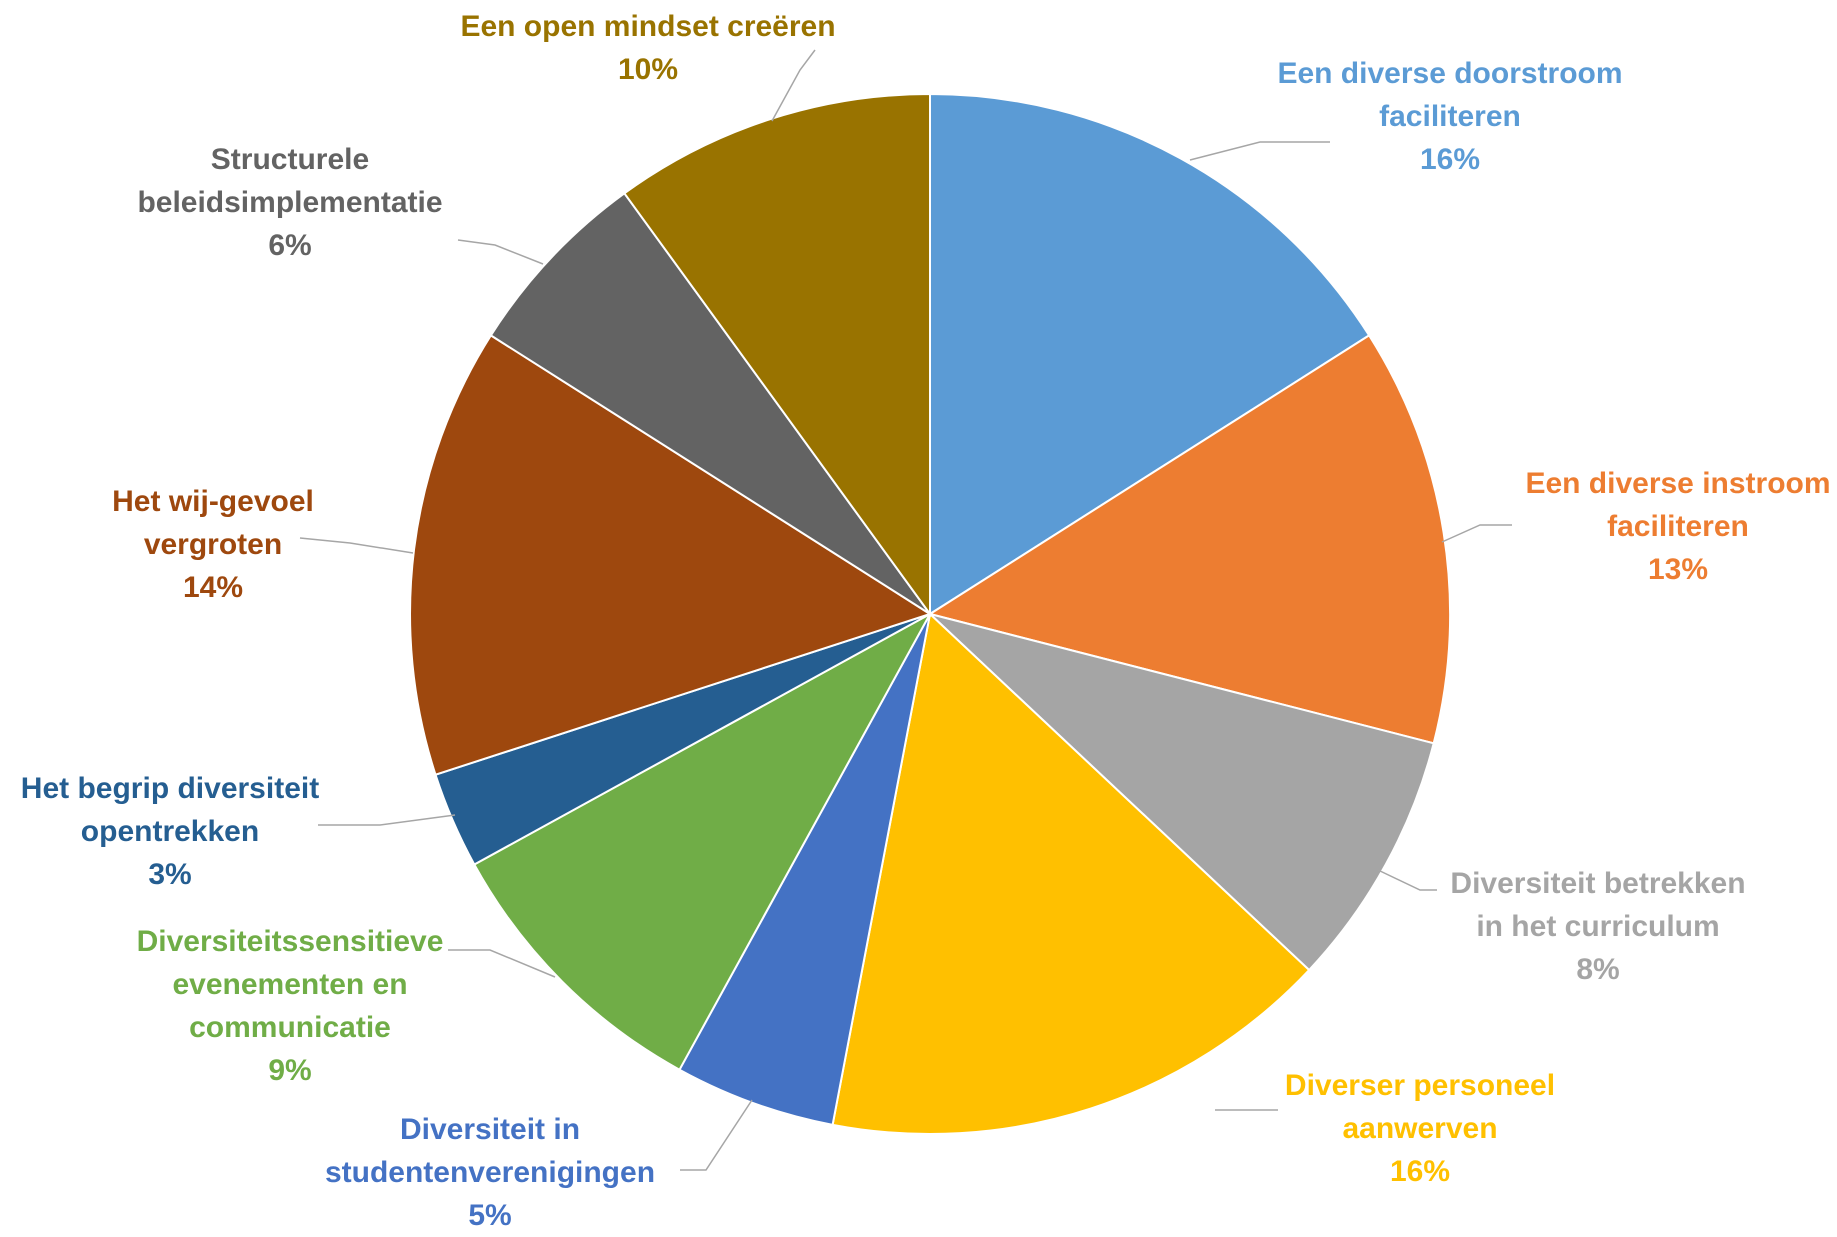  I want to click on slice-label-1: Een diverse instroom faciliteren 13%, so click(1632, 526).